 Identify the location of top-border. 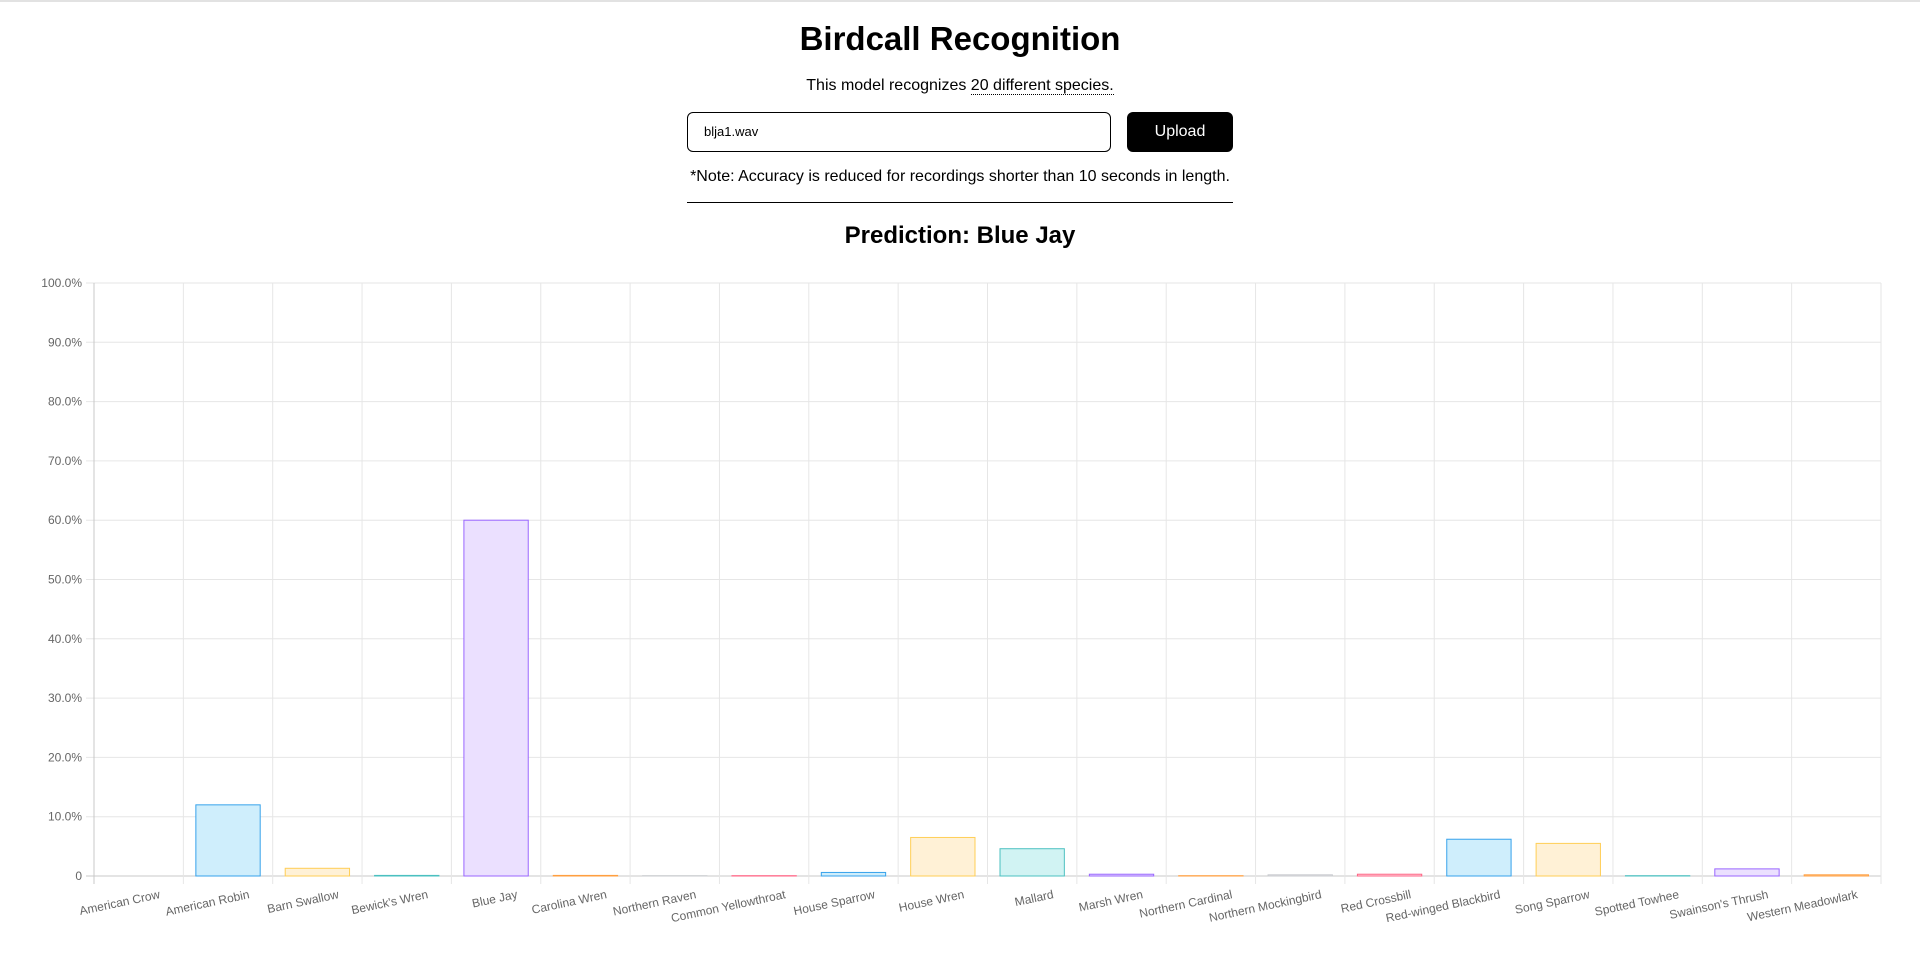
(960, 1).